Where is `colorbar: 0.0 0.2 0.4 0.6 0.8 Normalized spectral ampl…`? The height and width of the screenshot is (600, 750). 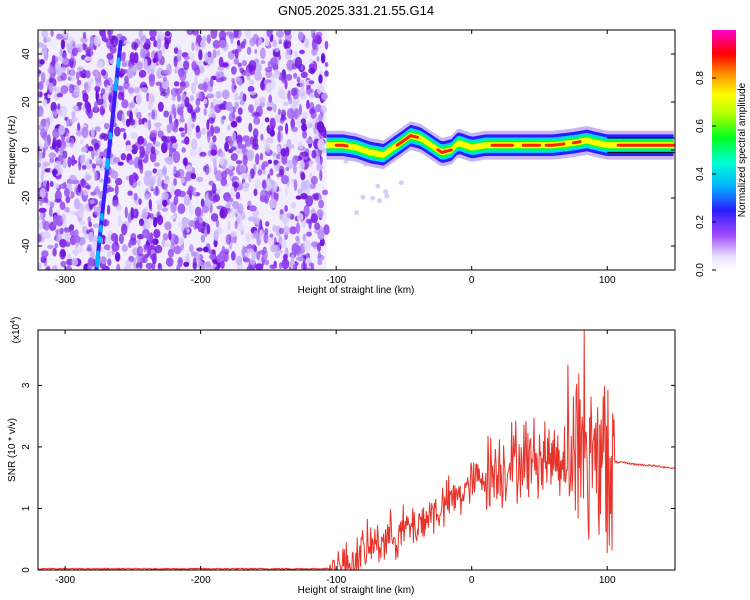
colorbar: 0.0 0.2 0.4 0.6 0.8 Normalized spectral ampl… is located at coordinates (721, 153).